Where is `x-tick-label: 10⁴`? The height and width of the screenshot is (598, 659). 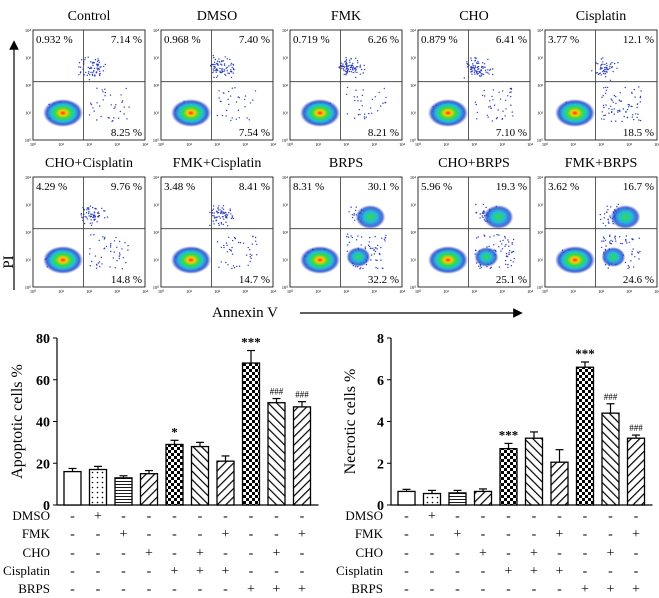
x-tick-label: 10⁴ is located at coordinates (273, 291).